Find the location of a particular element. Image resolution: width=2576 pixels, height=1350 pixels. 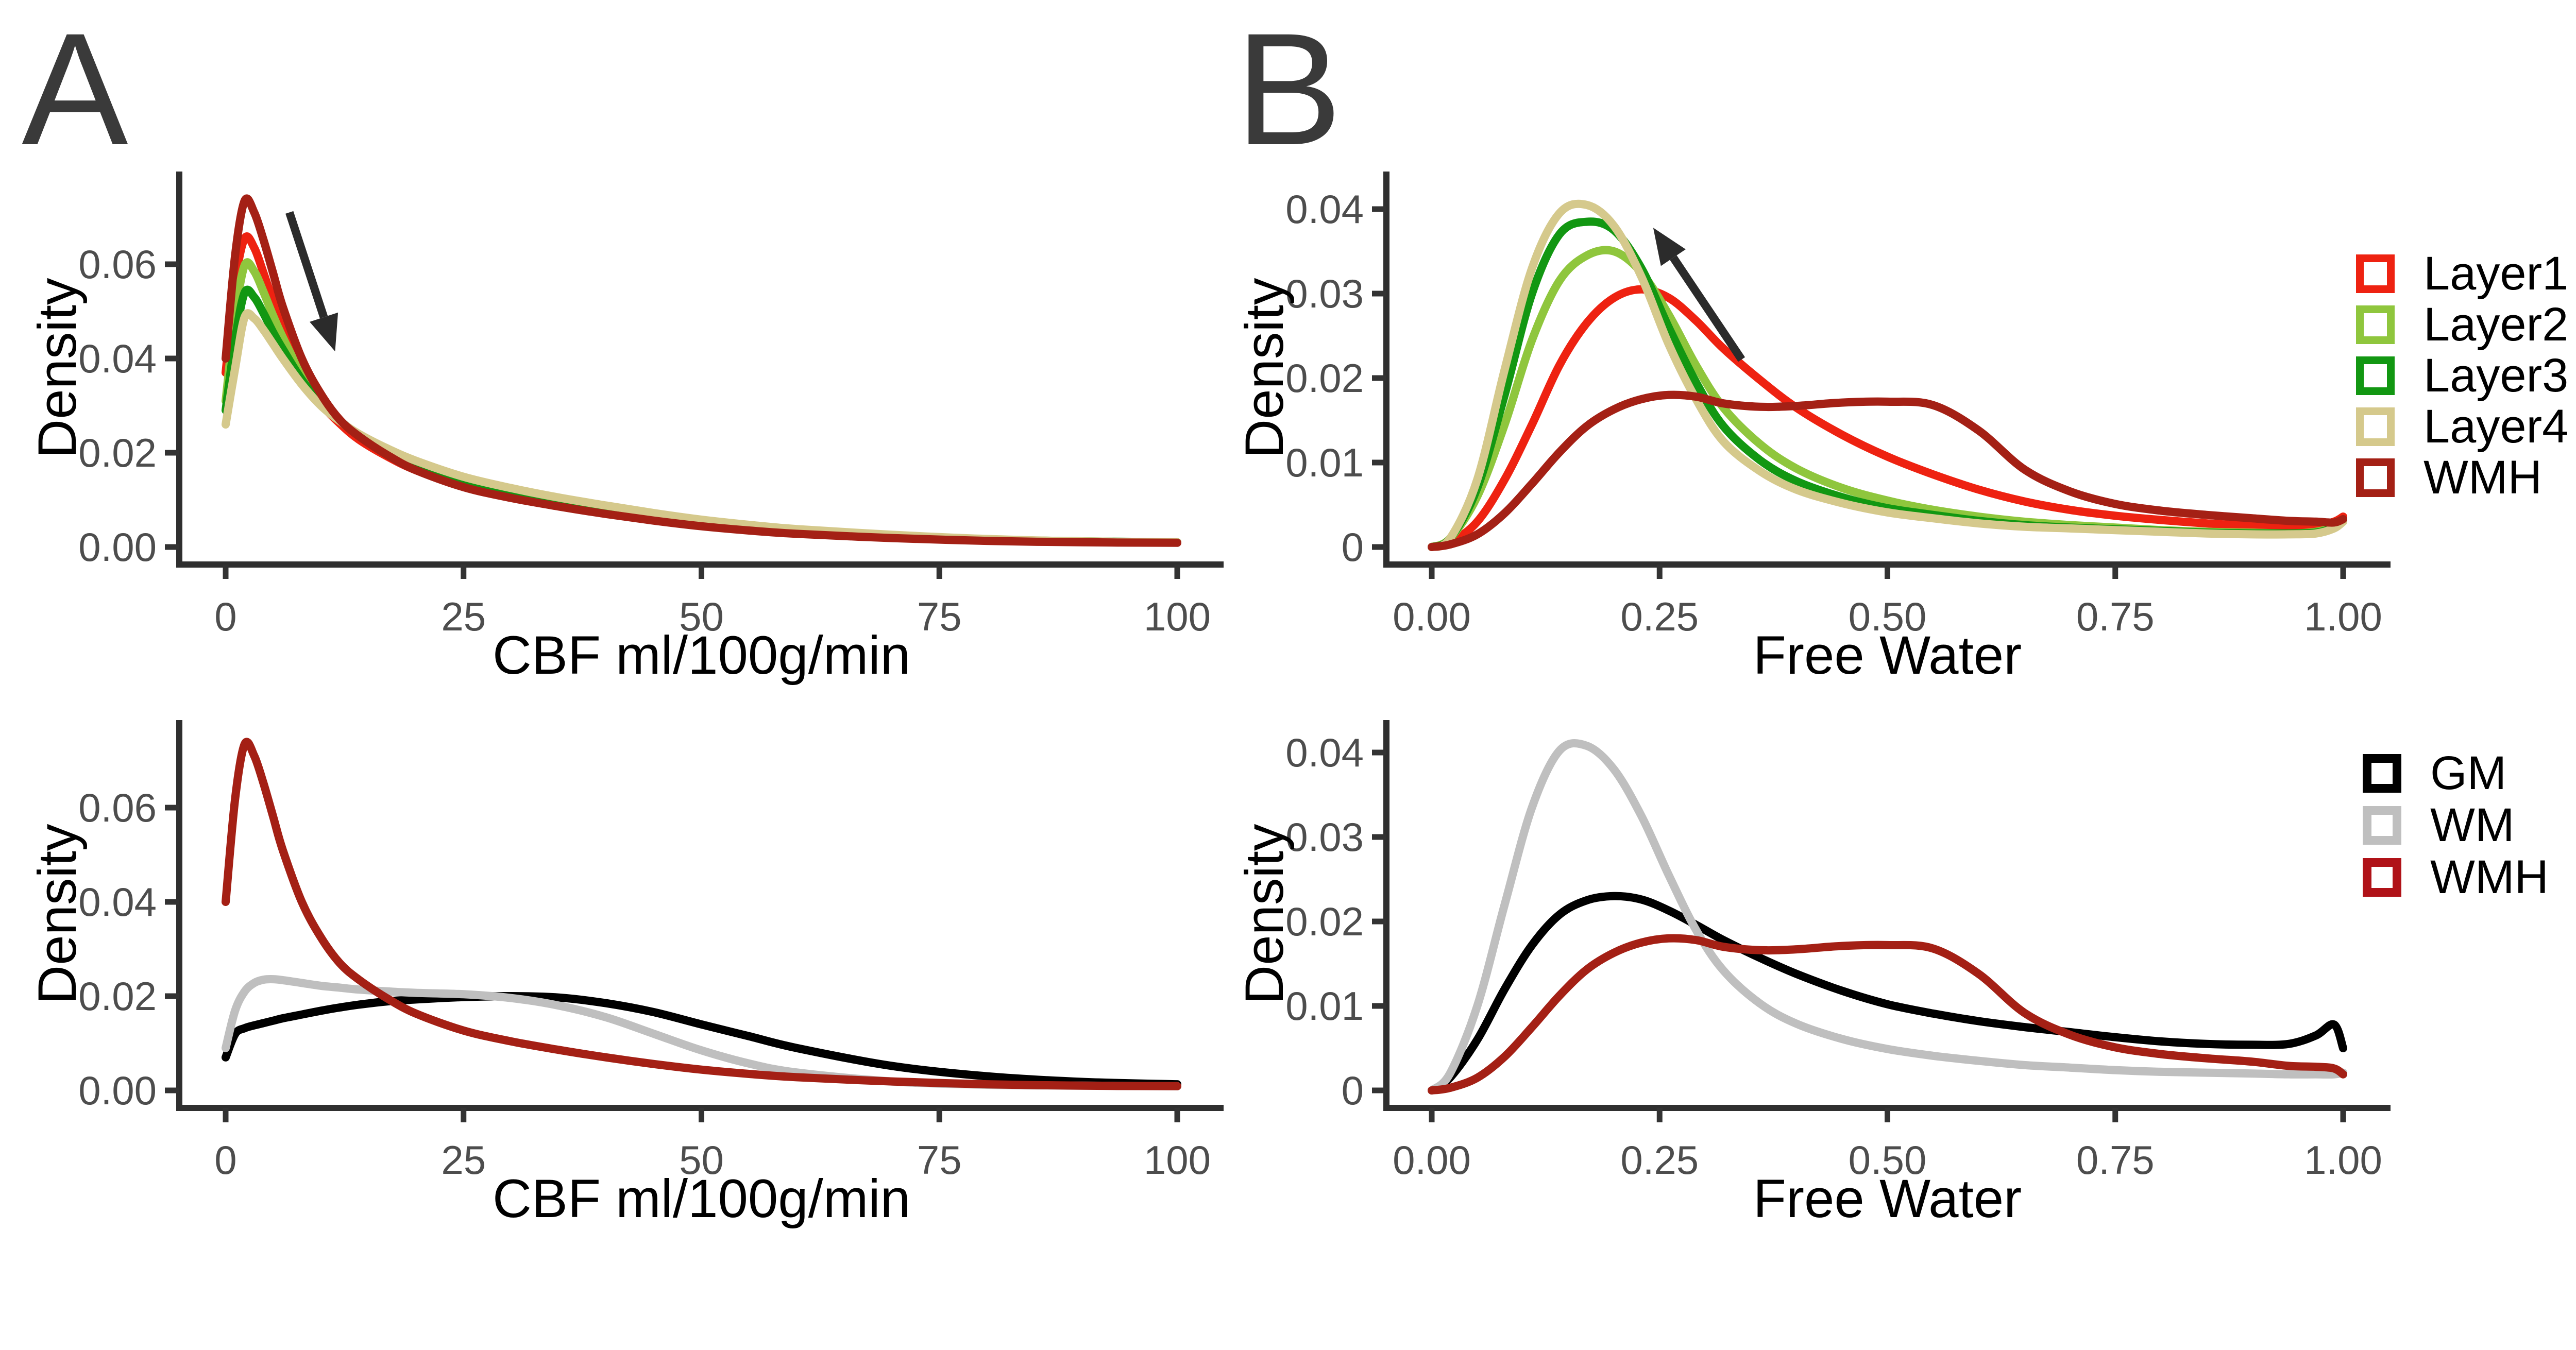

legend-tissues: GM WM WMH is located at coordinates (2456, 825).